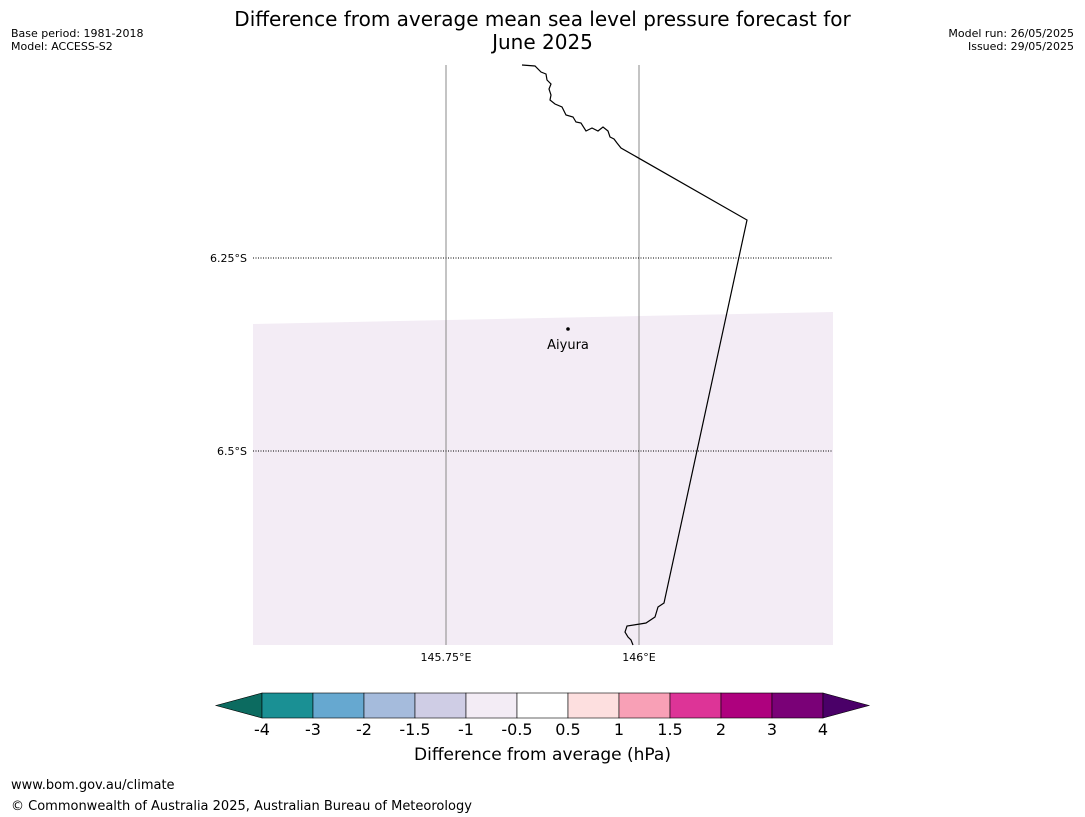 This screenshot has width=1085, height=817. I want to click on base-period: Base period: 1981-2018, so click(77, 33).